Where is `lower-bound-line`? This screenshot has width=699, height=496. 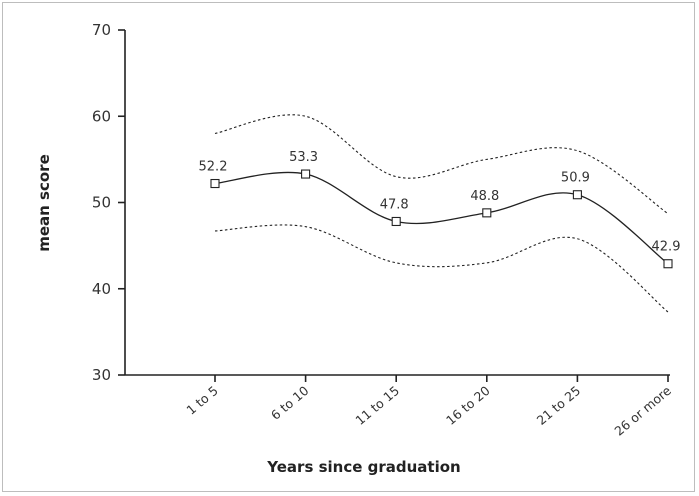 lower-bound-line is located at coordinates (441, 268).